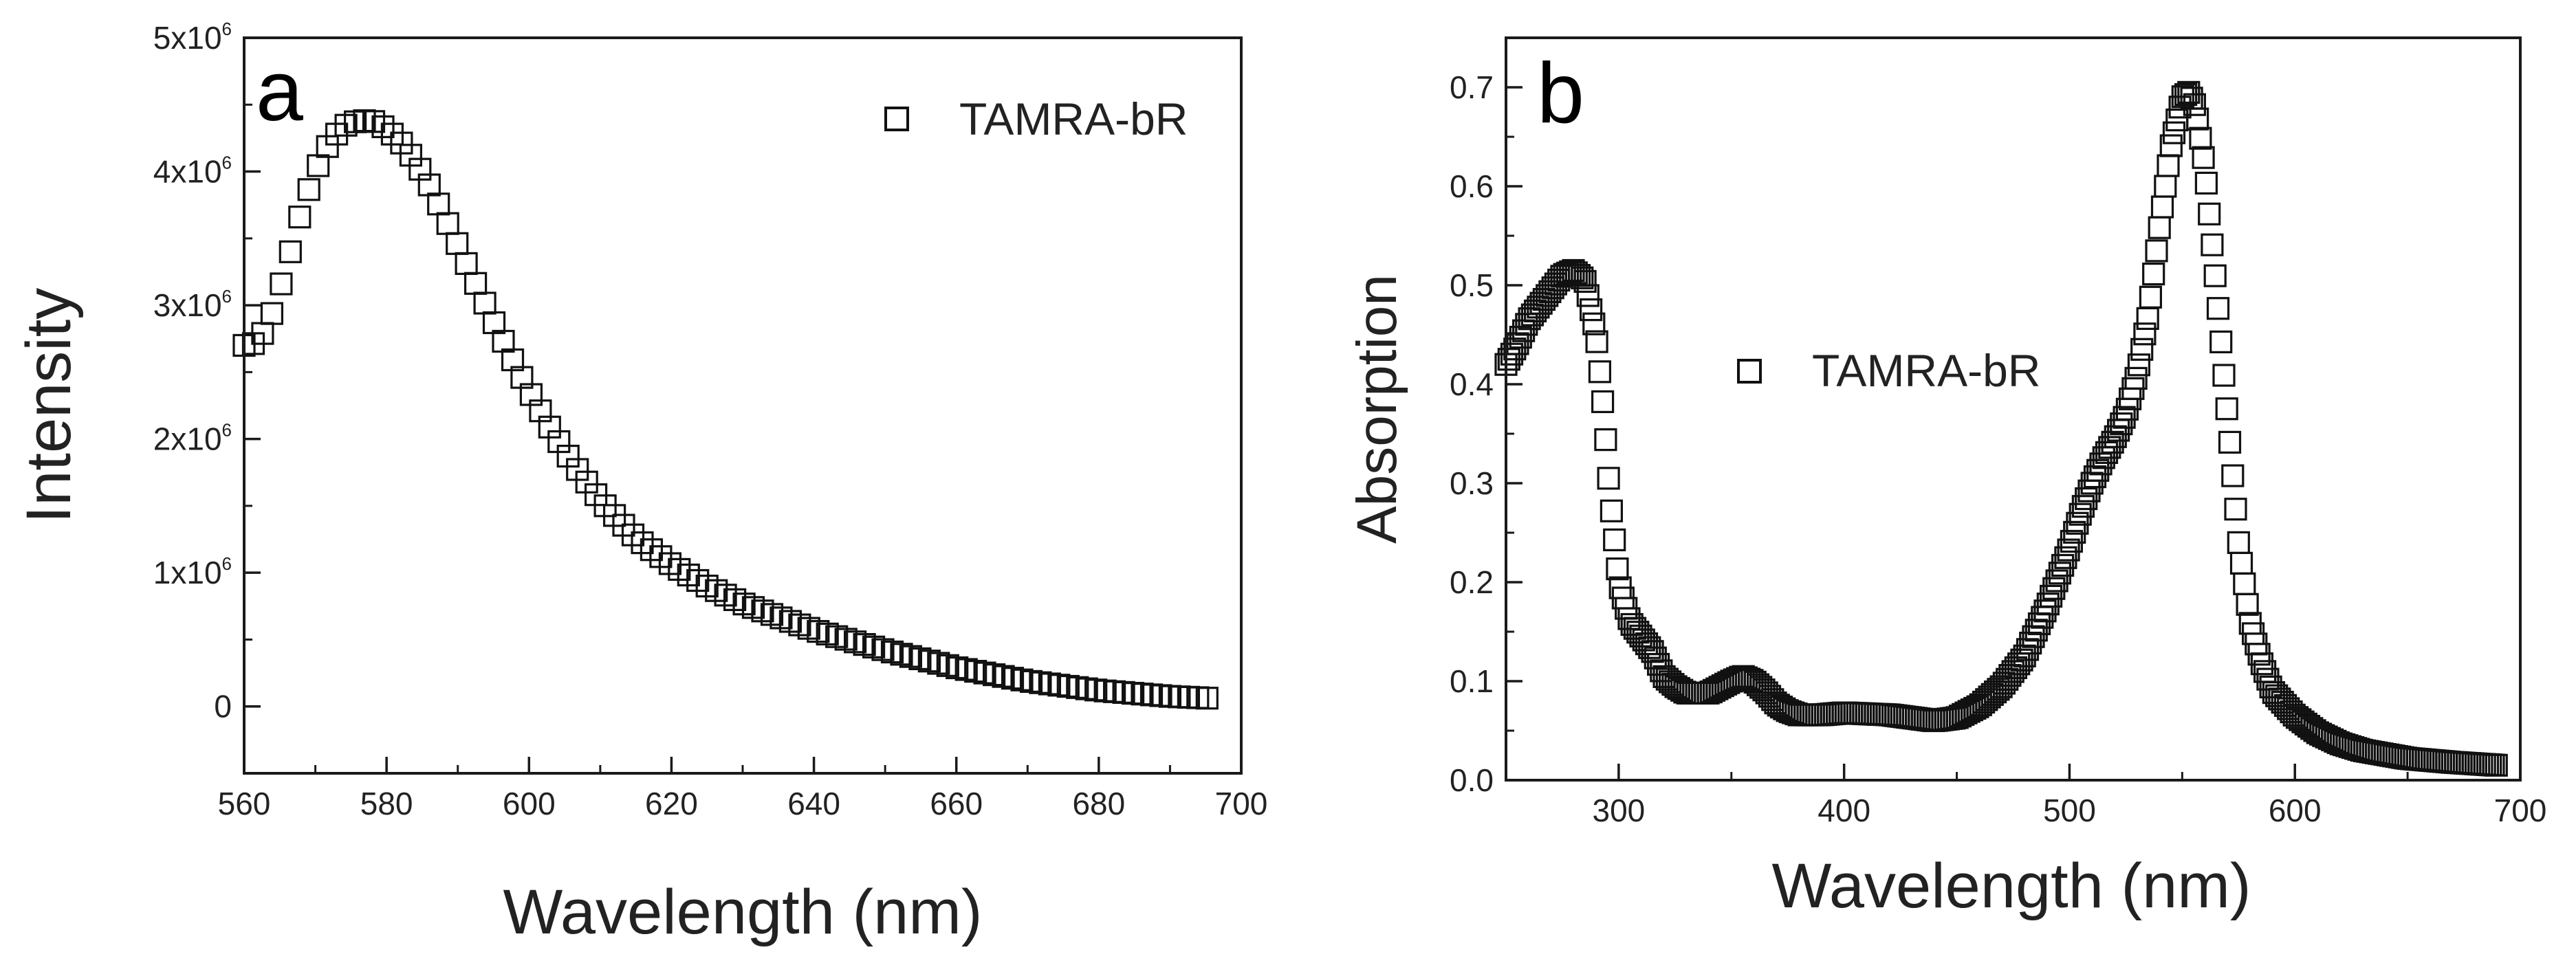  What do you see at coordinates (192, 38) in the screenshot?
I see `panel-a-y-tick-label: 5x10⁶` at bounding box center [192, 38].